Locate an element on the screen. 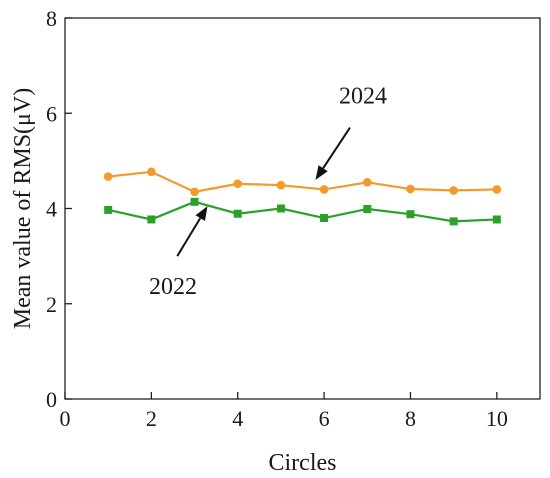  annotation-label: 2024 is located at coordinates (363, 97).